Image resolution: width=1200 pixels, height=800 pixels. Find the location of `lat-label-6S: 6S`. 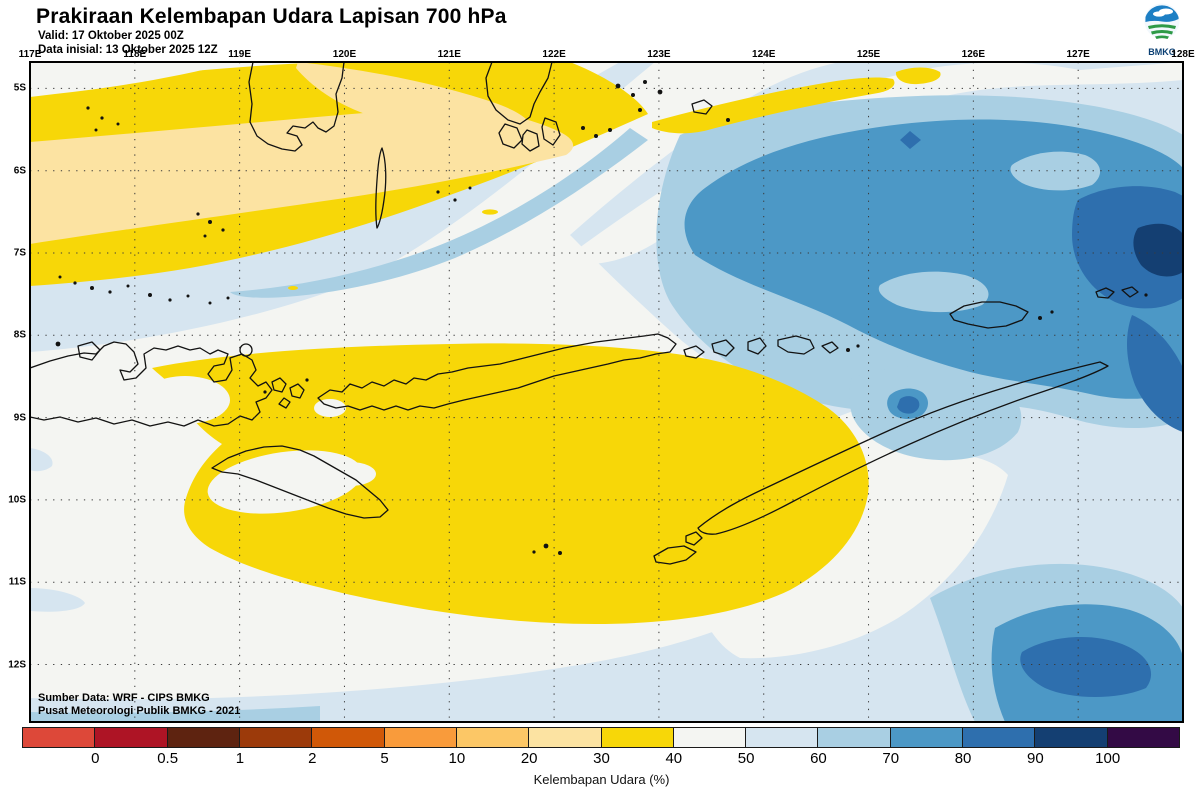

lat-label-6S: 6S is located at coordinates (19, 171).